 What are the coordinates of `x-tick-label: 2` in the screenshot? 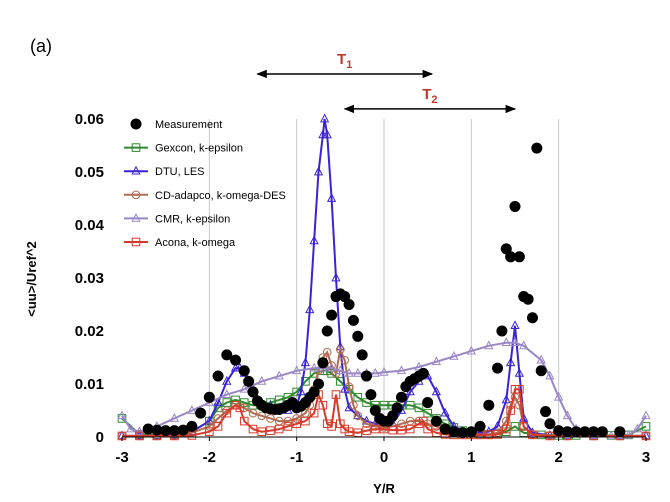 It's located at (558, 457).